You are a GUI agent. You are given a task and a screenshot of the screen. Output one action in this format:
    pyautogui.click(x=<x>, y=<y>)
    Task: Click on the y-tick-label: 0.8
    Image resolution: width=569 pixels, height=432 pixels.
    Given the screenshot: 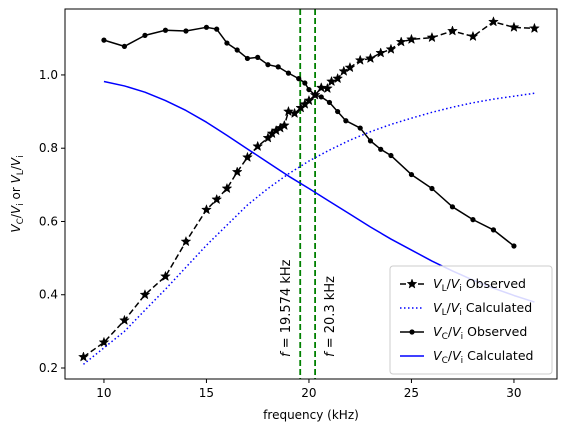 What is the action you would take?
    pyautogui.click(x=48, y=148)
    